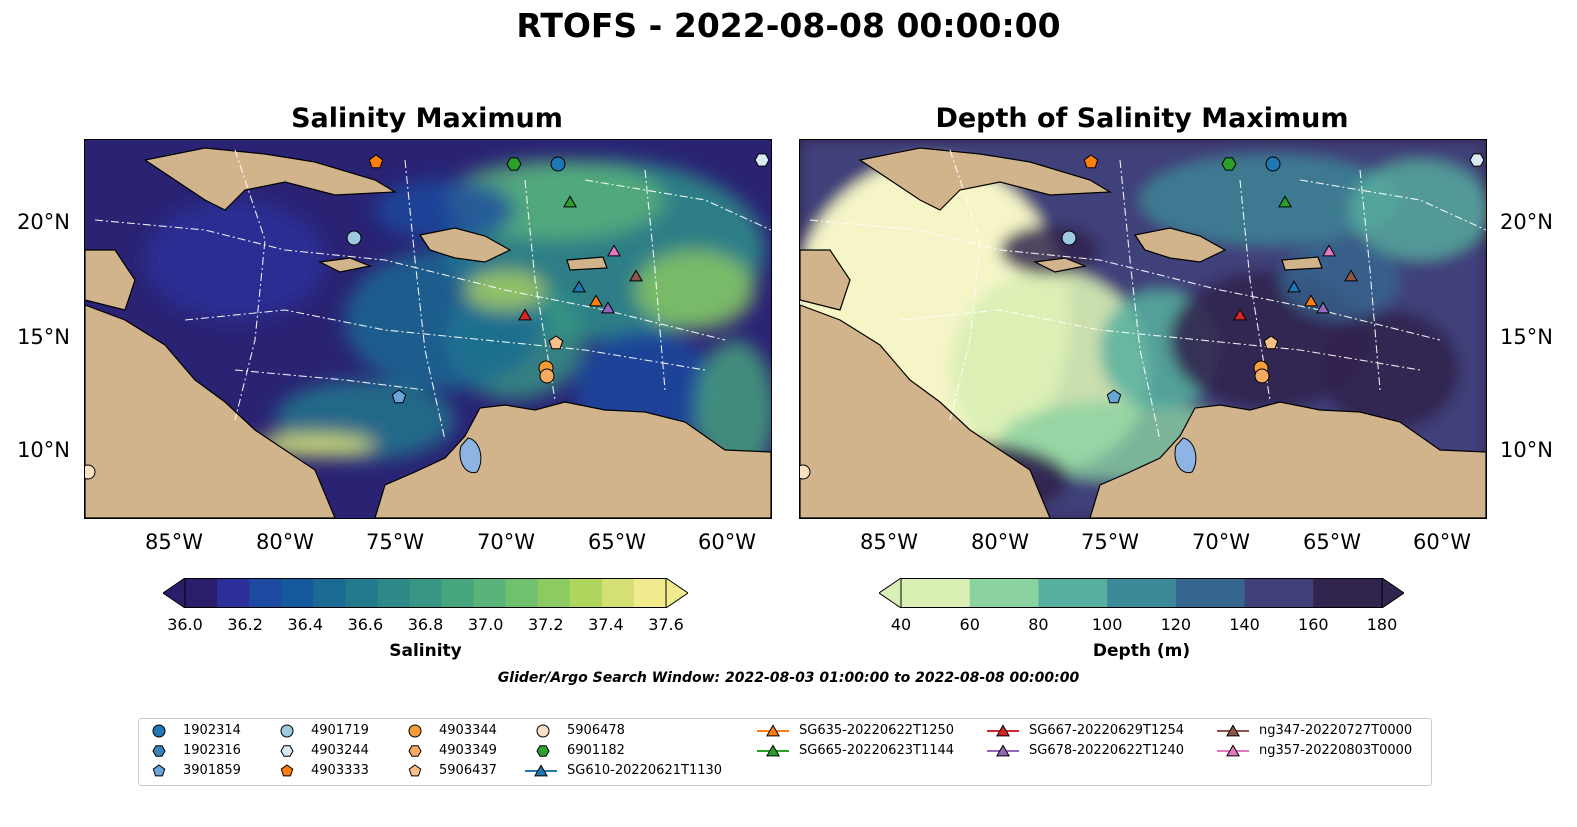 Image resolution: width=1577 pixels, height=827 pixels. What do you see at coordinates (727, 542) in the screenshot?
I see `lon-tick-label-left: 60°W` at bounding box center [727, 542].